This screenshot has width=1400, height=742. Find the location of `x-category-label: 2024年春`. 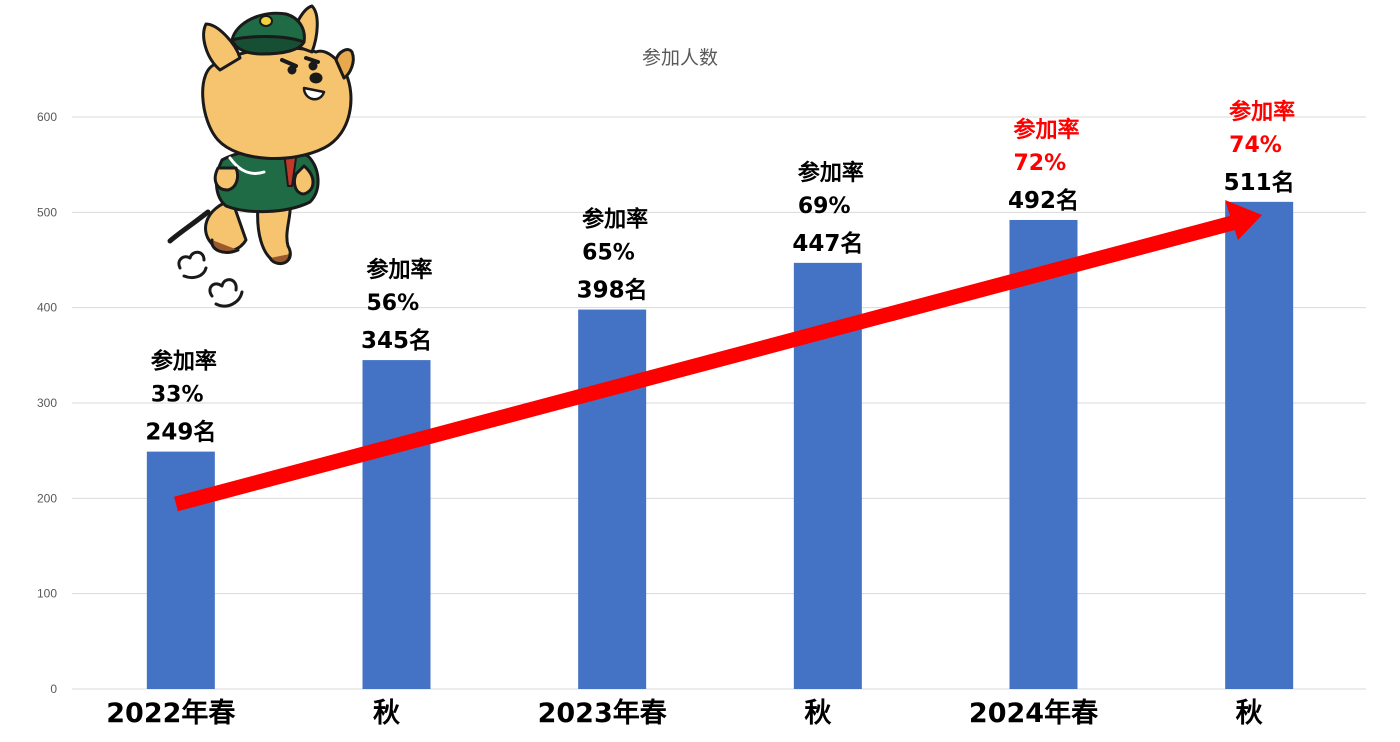

x-category-label: 2024年春 is located at coordinates (1034, 713).